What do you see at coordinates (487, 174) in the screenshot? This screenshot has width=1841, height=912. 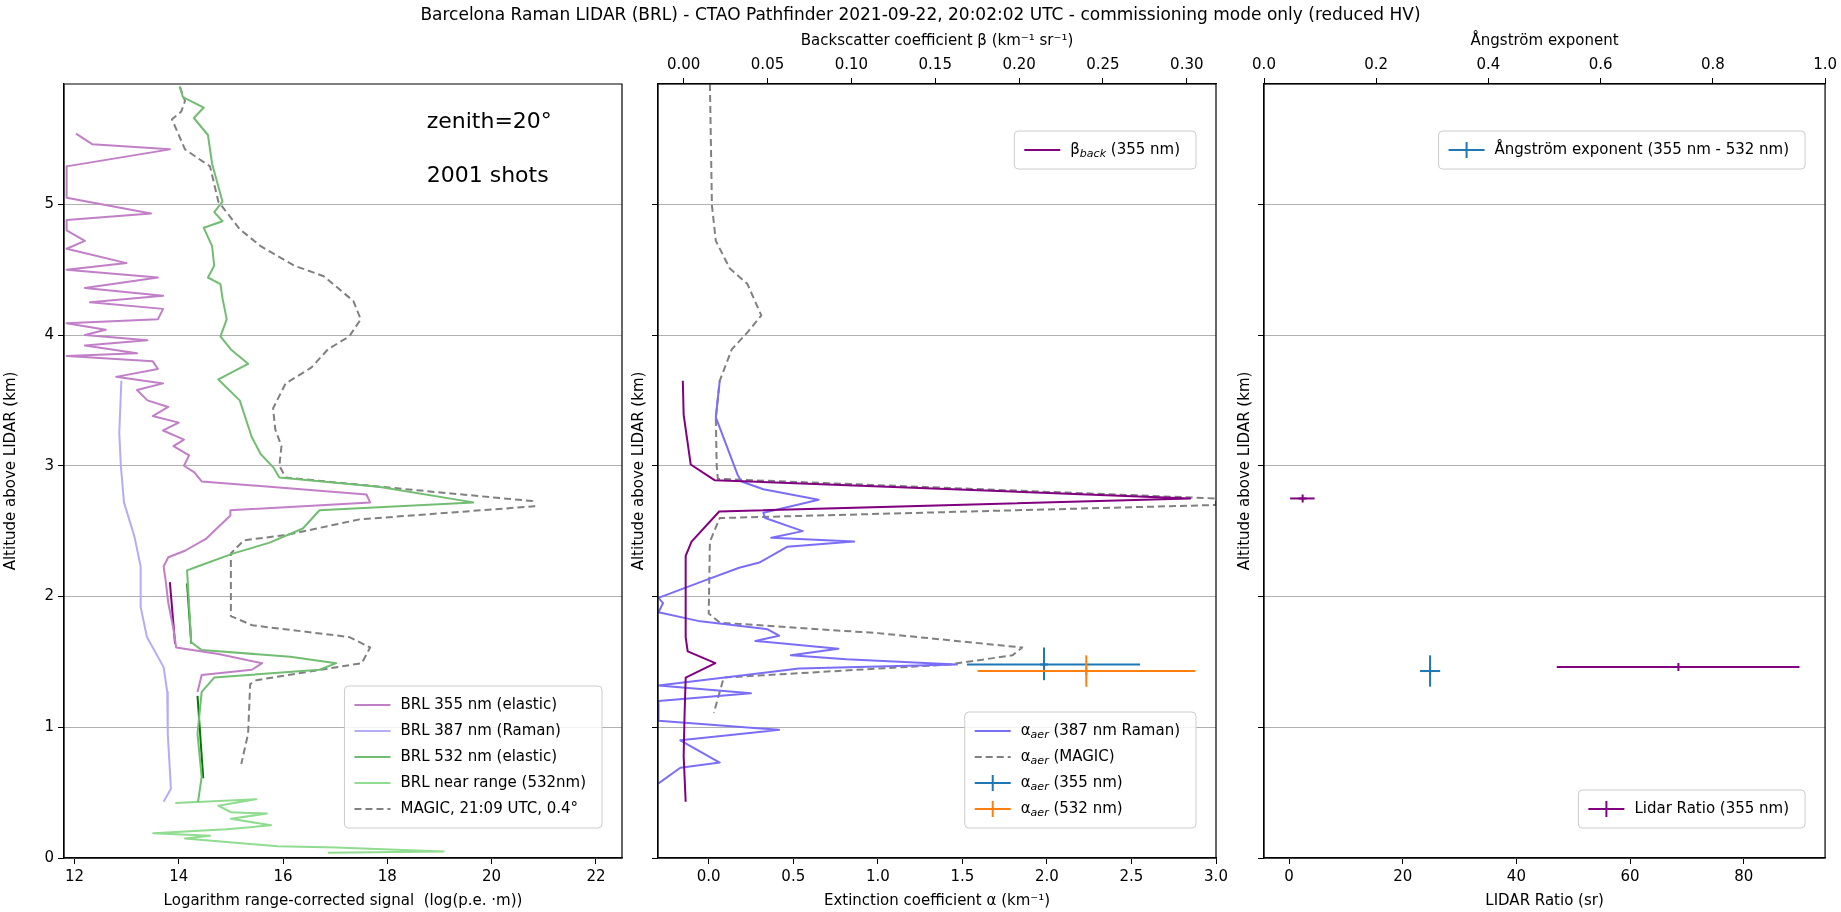 I see `annotation: 2001 shots` at bounding box center [487, 174].